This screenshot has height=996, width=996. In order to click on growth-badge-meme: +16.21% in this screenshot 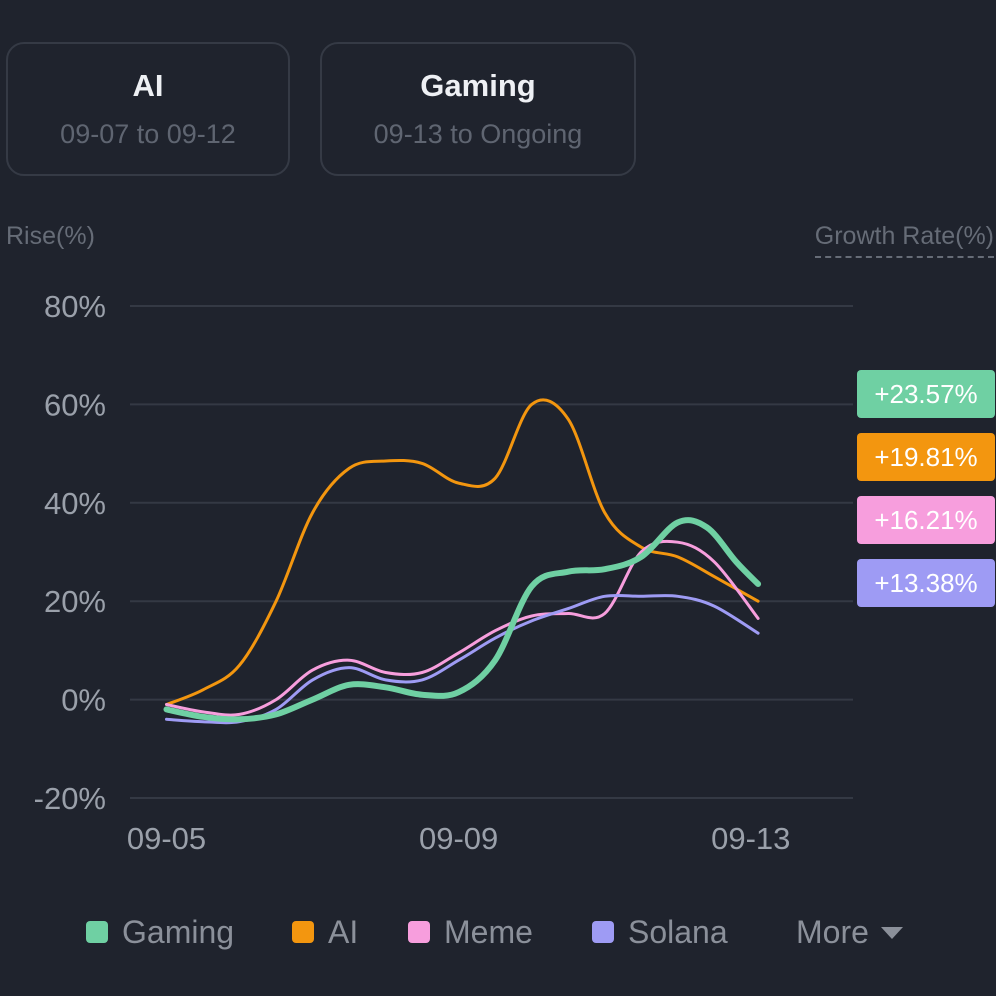, I will do `click(926, 520)`.